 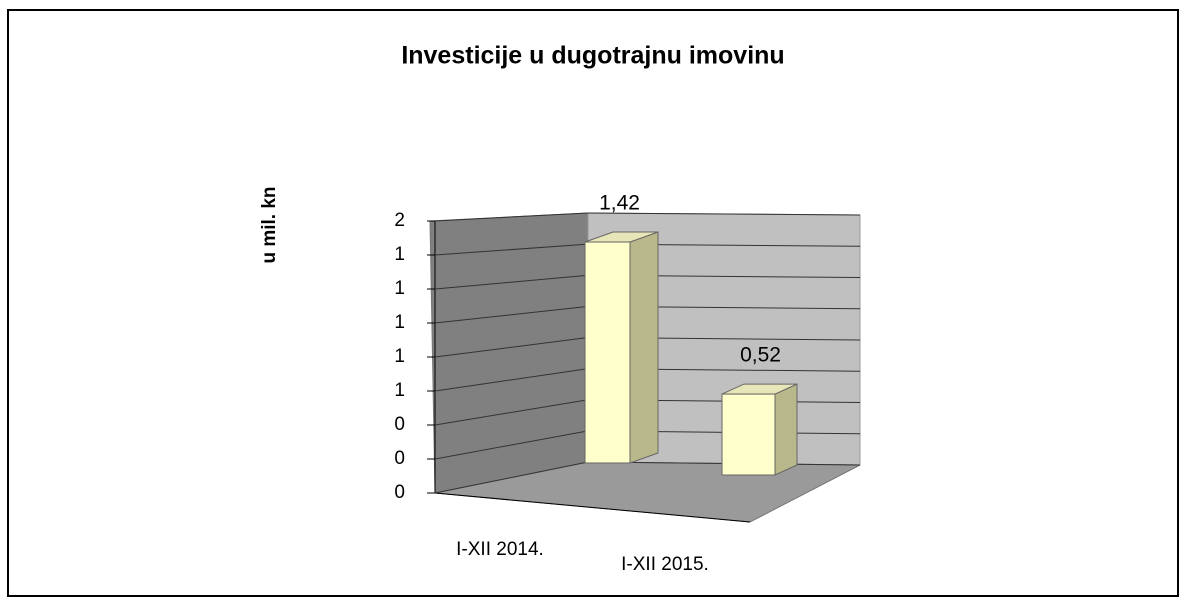 I want to click on chart-title: Investicije u dugotrajnu imovinu, so click(x=592, y=56).